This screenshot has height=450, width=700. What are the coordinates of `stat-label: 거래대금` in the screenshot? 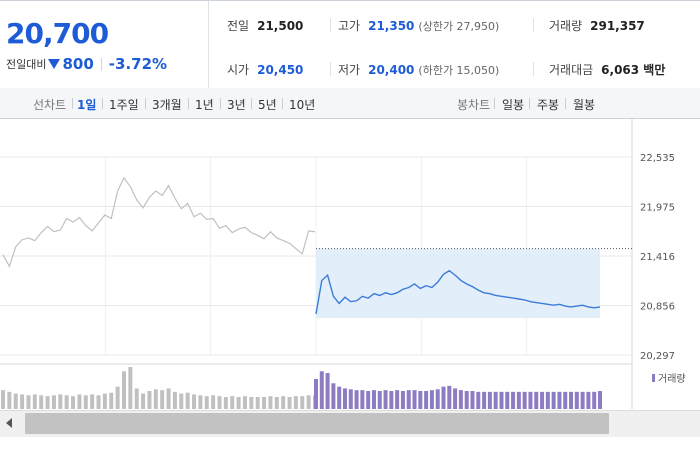 It's located at (571, 70).